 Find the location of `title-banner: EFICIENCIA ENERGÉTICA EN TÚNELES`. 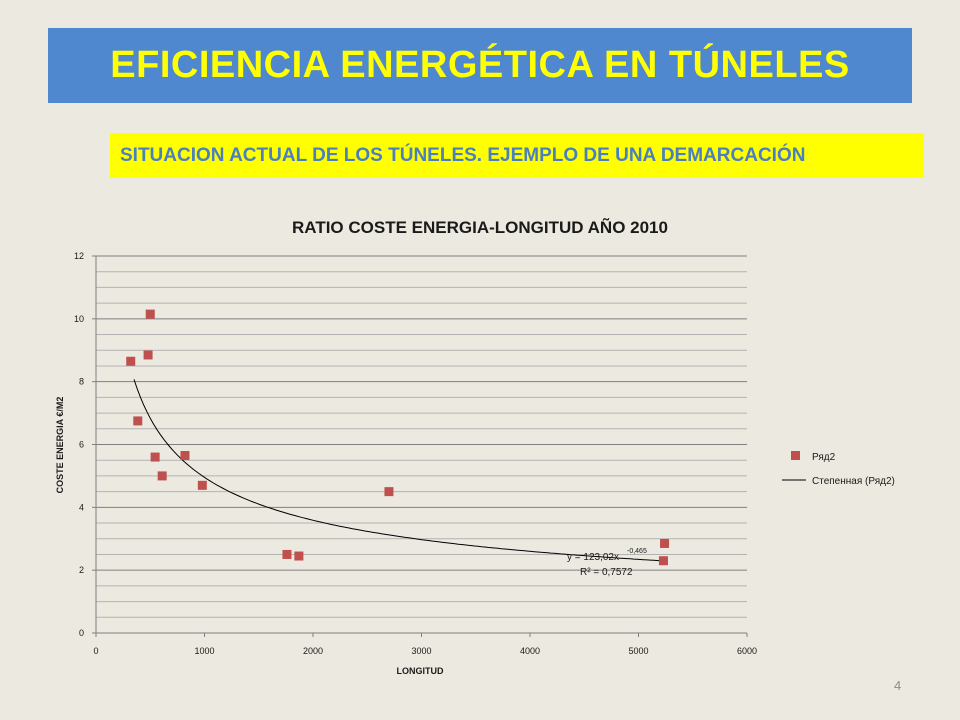

title-banner: EFICIENCIA ENERGÉTICA EN TÚNELES is located at coordinates (480, 65).